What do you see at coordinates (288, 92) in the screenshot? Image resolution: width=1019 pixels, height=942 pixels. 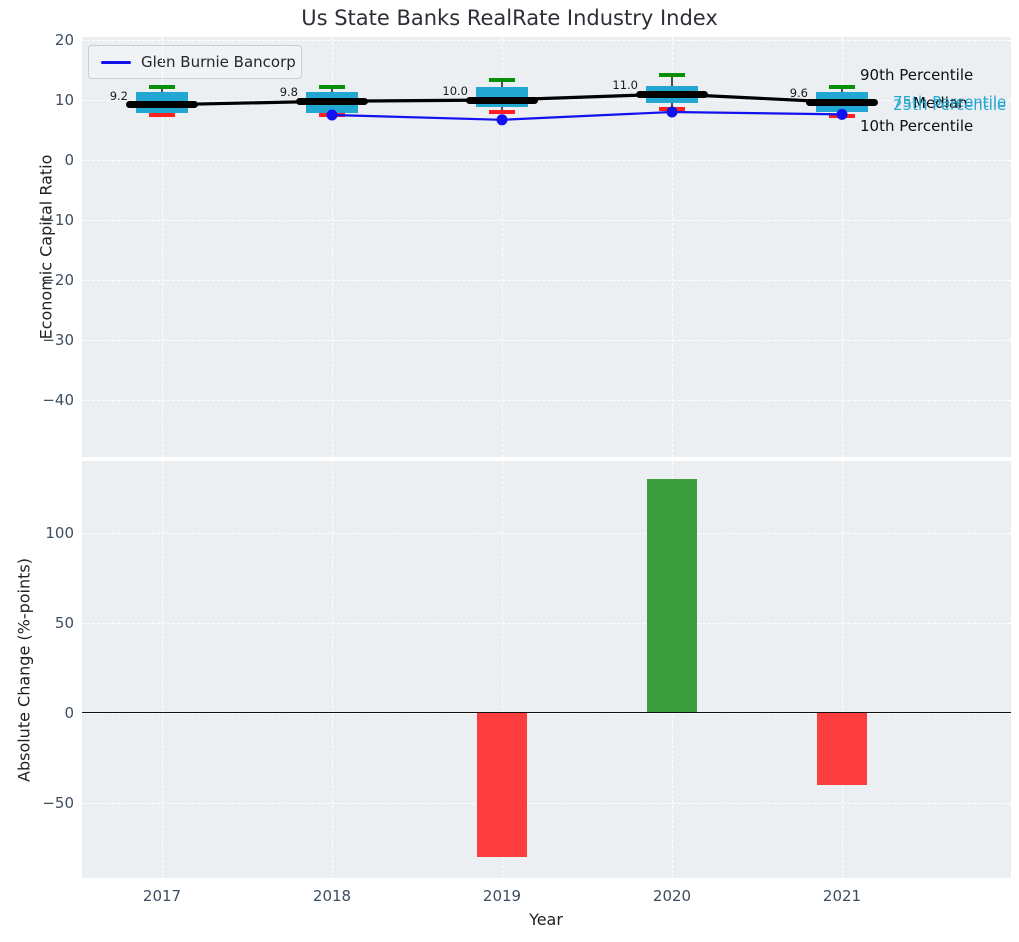 I see `median-value-label: 9.8` at bounding box center [288, 92].